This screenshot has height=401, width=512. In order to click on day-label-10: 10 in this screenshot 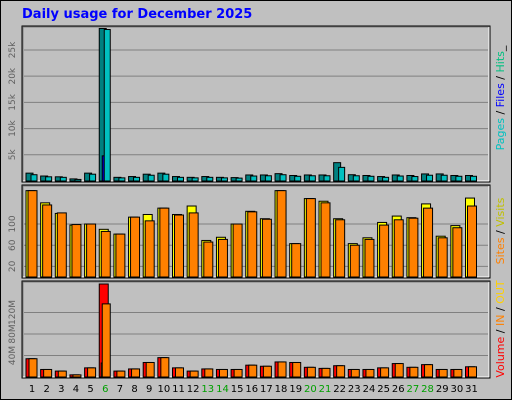, I will do `click(163, 389)`.